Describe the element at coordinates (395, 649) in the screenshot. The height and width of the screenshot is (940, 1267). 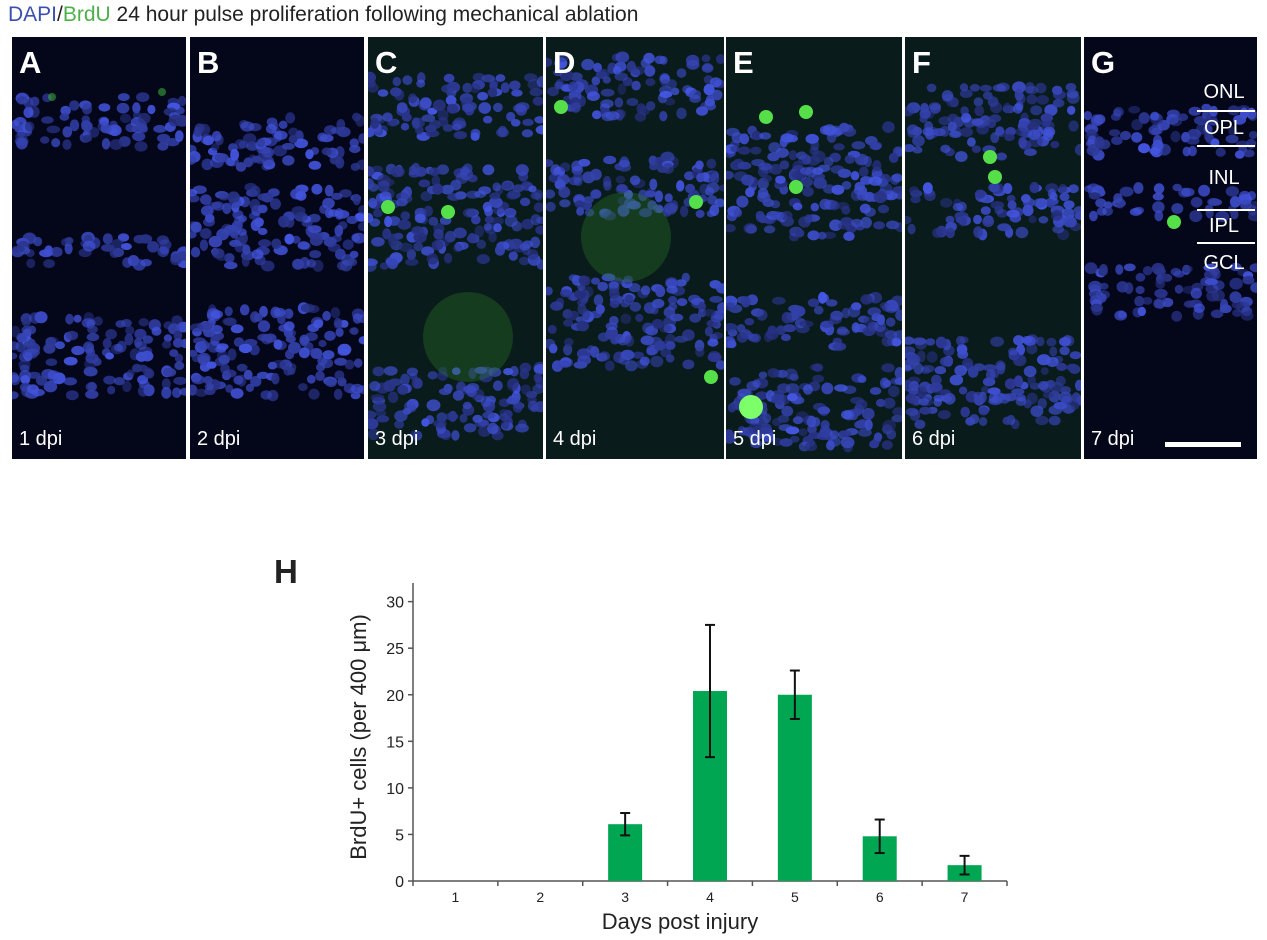
I see `y-tick-label: 25` at that location.